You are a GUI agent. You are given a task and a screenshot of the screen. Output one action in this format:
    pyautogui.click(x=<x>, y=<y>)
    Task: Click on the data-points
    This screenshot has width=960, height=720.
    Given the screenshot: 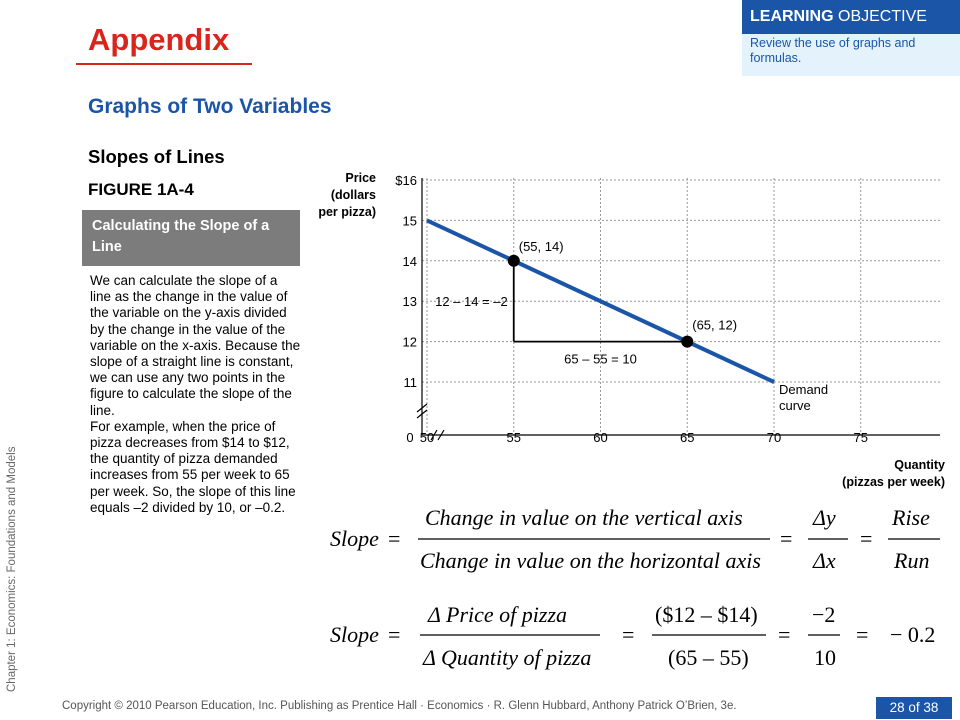 What is the action you would take?
    pyautogui.click(x=600, y=301)
    